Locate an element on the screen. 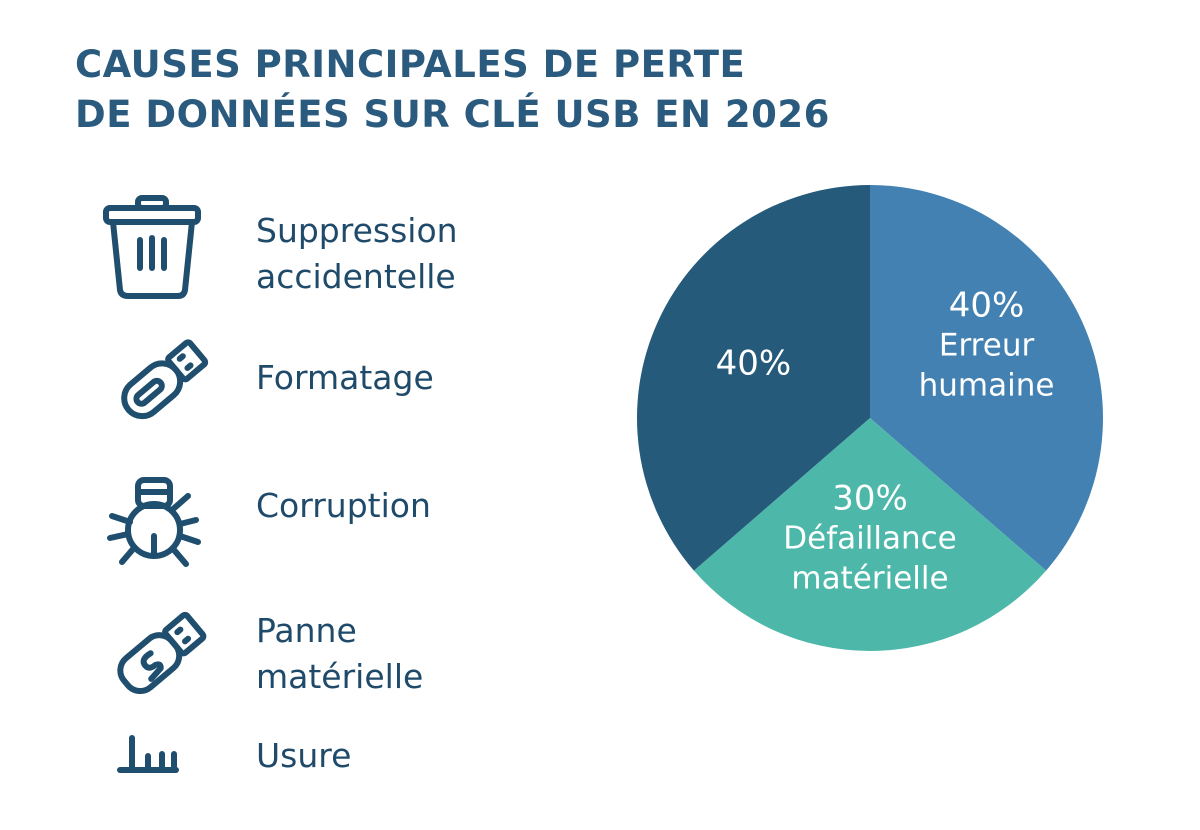 The height and width of the screenshot is (830, 1200). label-line: Panne is located at coordinates (306, 630).